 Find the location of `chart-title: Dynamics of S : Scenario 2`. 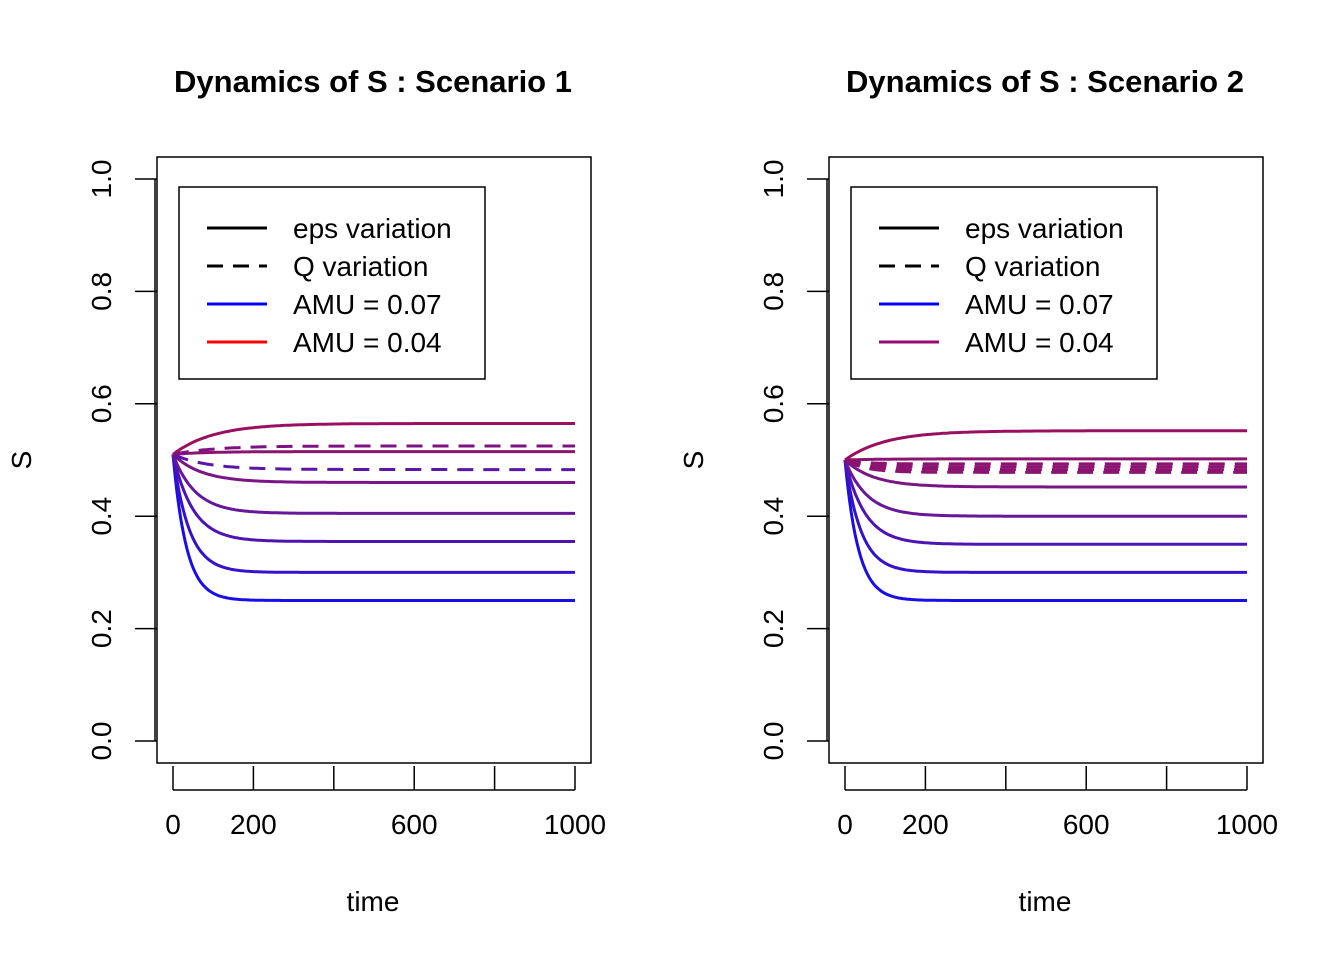

chart-title: Dynamics of S : Scenario 2 is located at coordinates (1045, 81).